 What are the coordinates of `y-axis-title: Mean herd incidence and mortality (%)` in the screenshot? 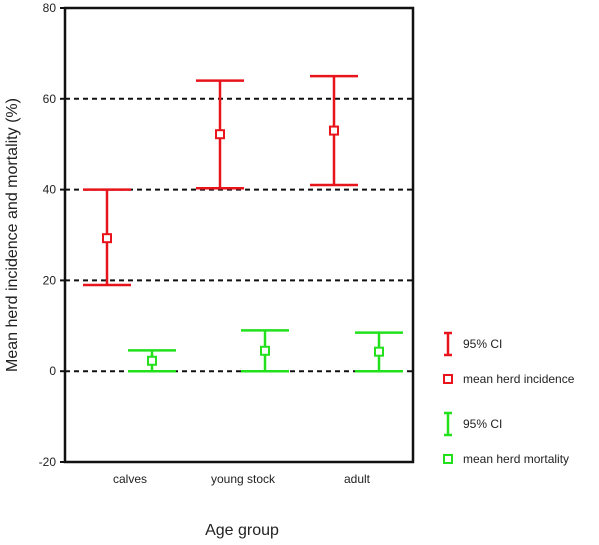 It's located at (12, 235).